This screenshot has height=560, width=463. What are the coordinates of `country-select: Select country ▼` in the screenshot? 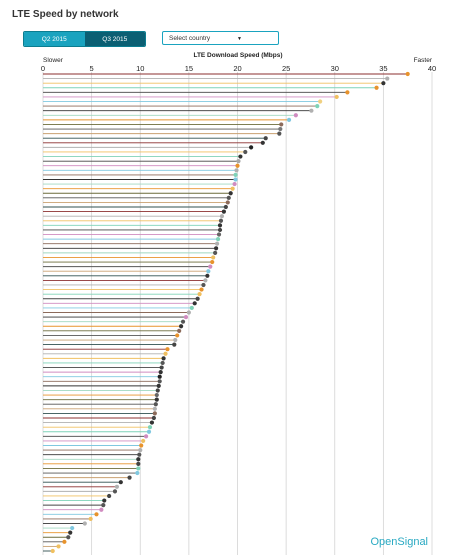 It's located at (220, 38).